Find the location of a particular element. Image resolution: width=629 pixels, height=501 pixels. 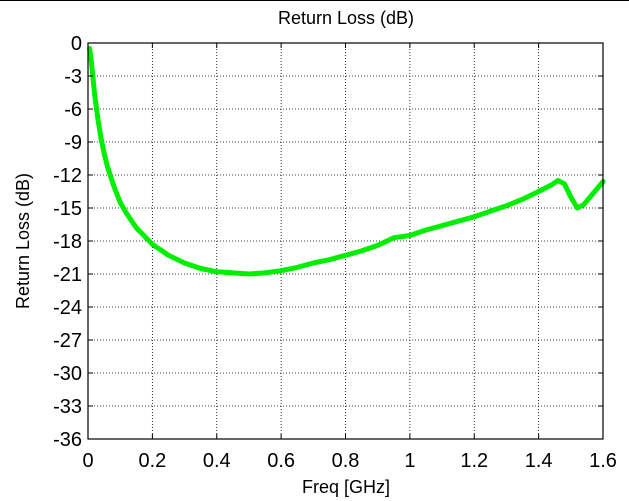

x-axis-label: Freq [GHz] is located at coordinates (346, 487).